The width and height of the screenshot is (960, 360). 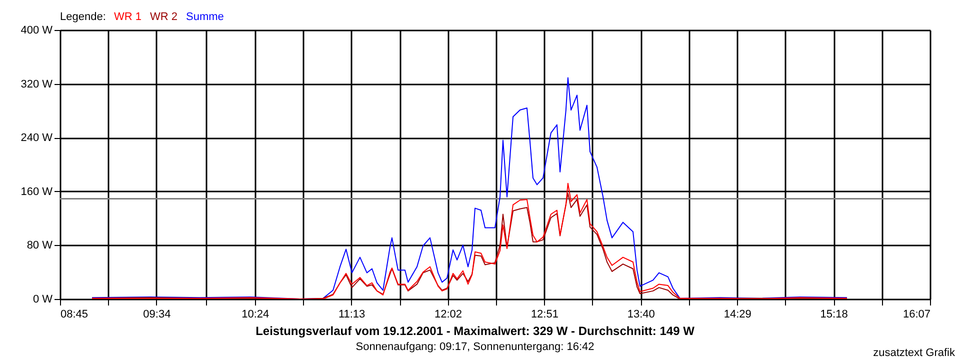 I want to click on y-tick-label: 80 W, so click(x=40, y=246).